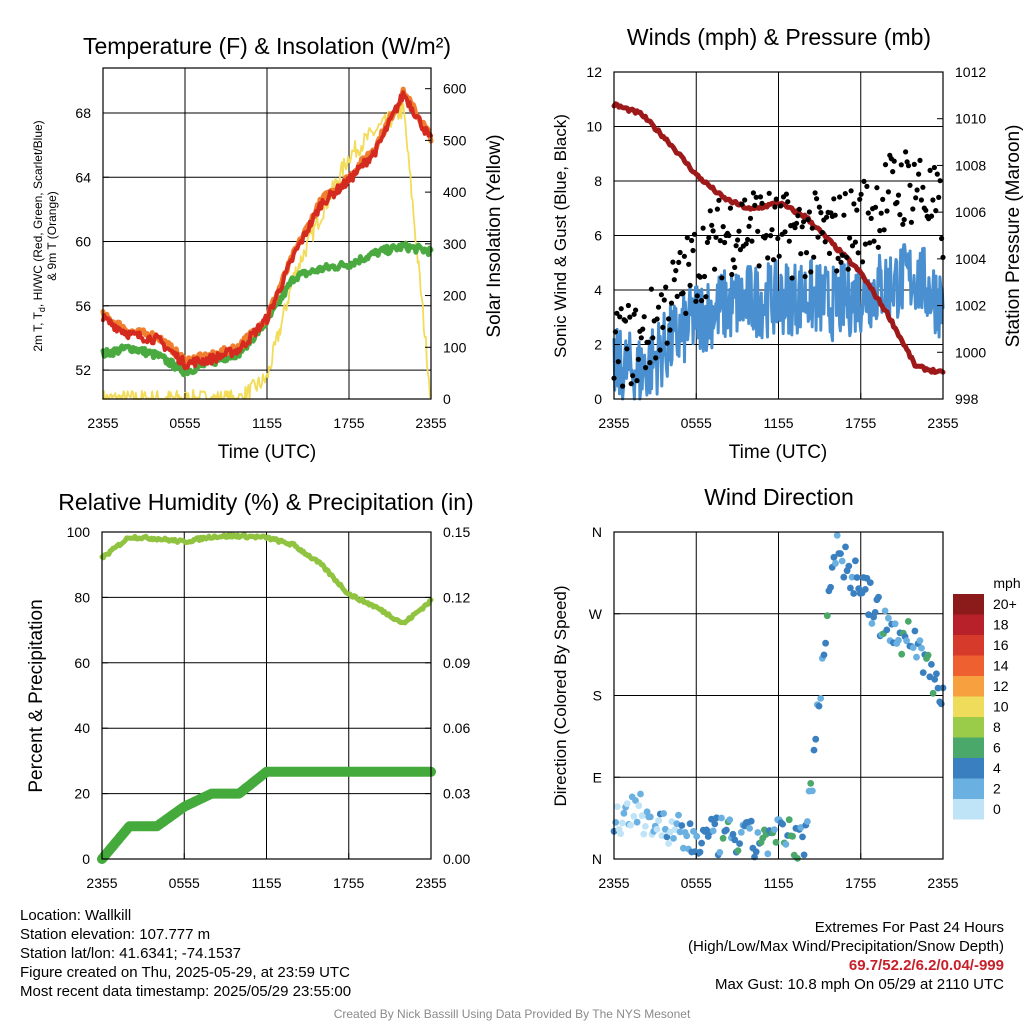 This screenshot has height=1024, width=1024. What do you see at coordinates (267, 46) in the screenshot?
I see `temperature-panel-title: Temperature (F) & Insolation (W/m²)` at bounding box center [267, 46].